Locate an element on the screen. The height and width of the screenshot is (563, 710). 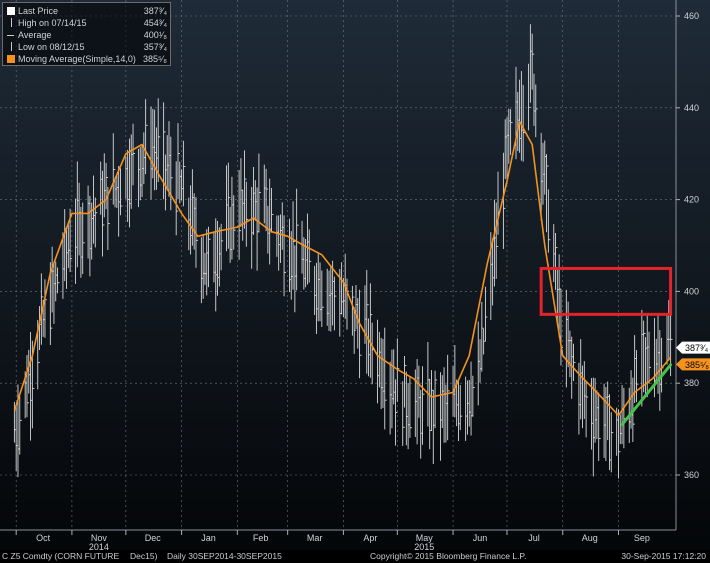
moving-average-tag is located at coordinates (693, 364).